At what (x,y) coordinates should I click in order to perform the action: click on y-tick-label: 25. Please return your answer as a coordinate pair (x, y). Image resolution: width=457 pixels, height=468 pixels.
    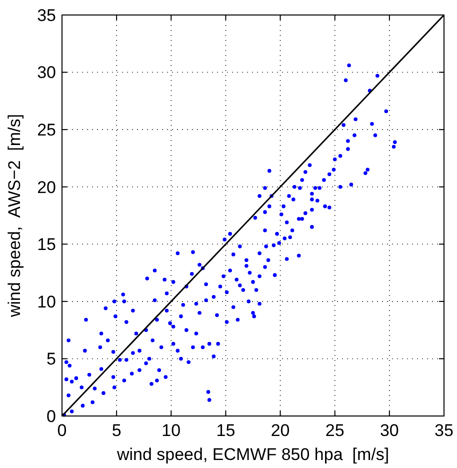
    Looking at the image, I should click on (46, 130).